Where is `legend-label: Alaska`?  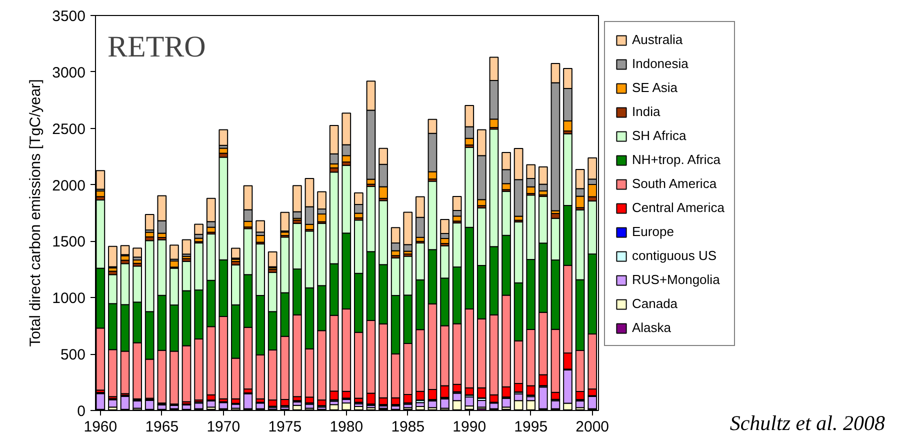 legend-label: Alaska is located at coordinates (652, 327).